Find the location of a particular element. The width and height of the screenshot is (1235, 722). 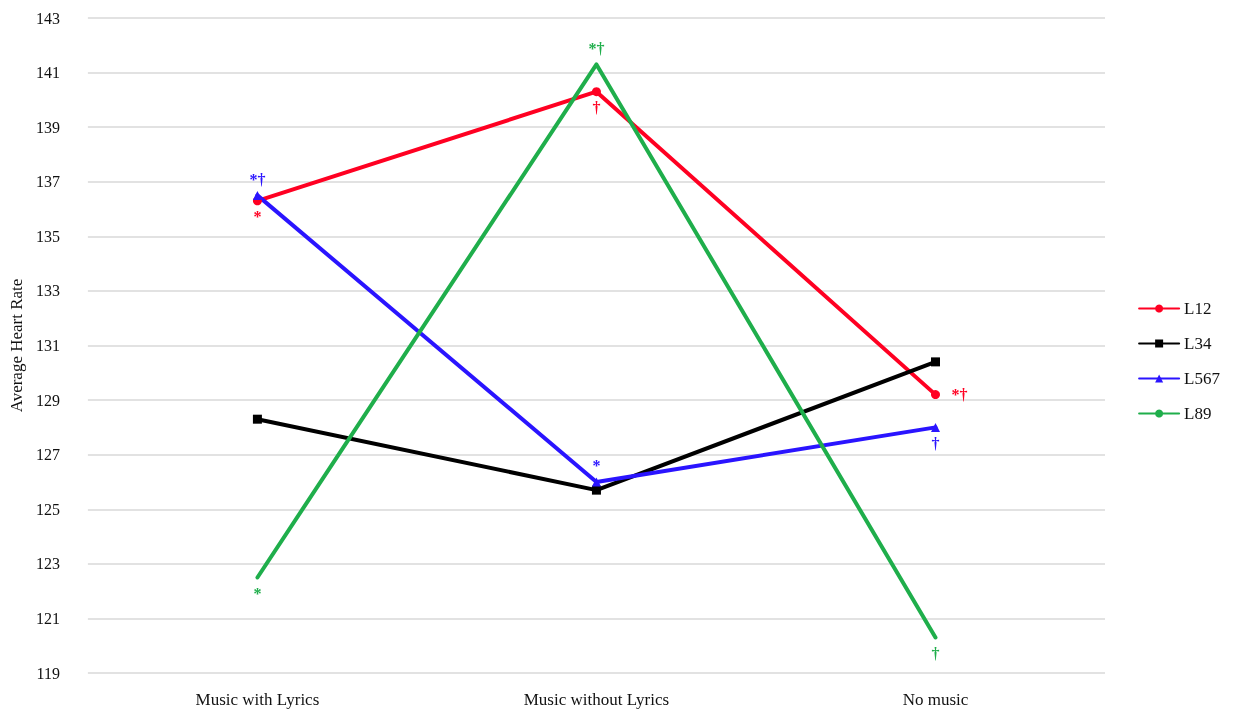

x-tick-label: Music without Lyrics is located at coordinates (596, 699).